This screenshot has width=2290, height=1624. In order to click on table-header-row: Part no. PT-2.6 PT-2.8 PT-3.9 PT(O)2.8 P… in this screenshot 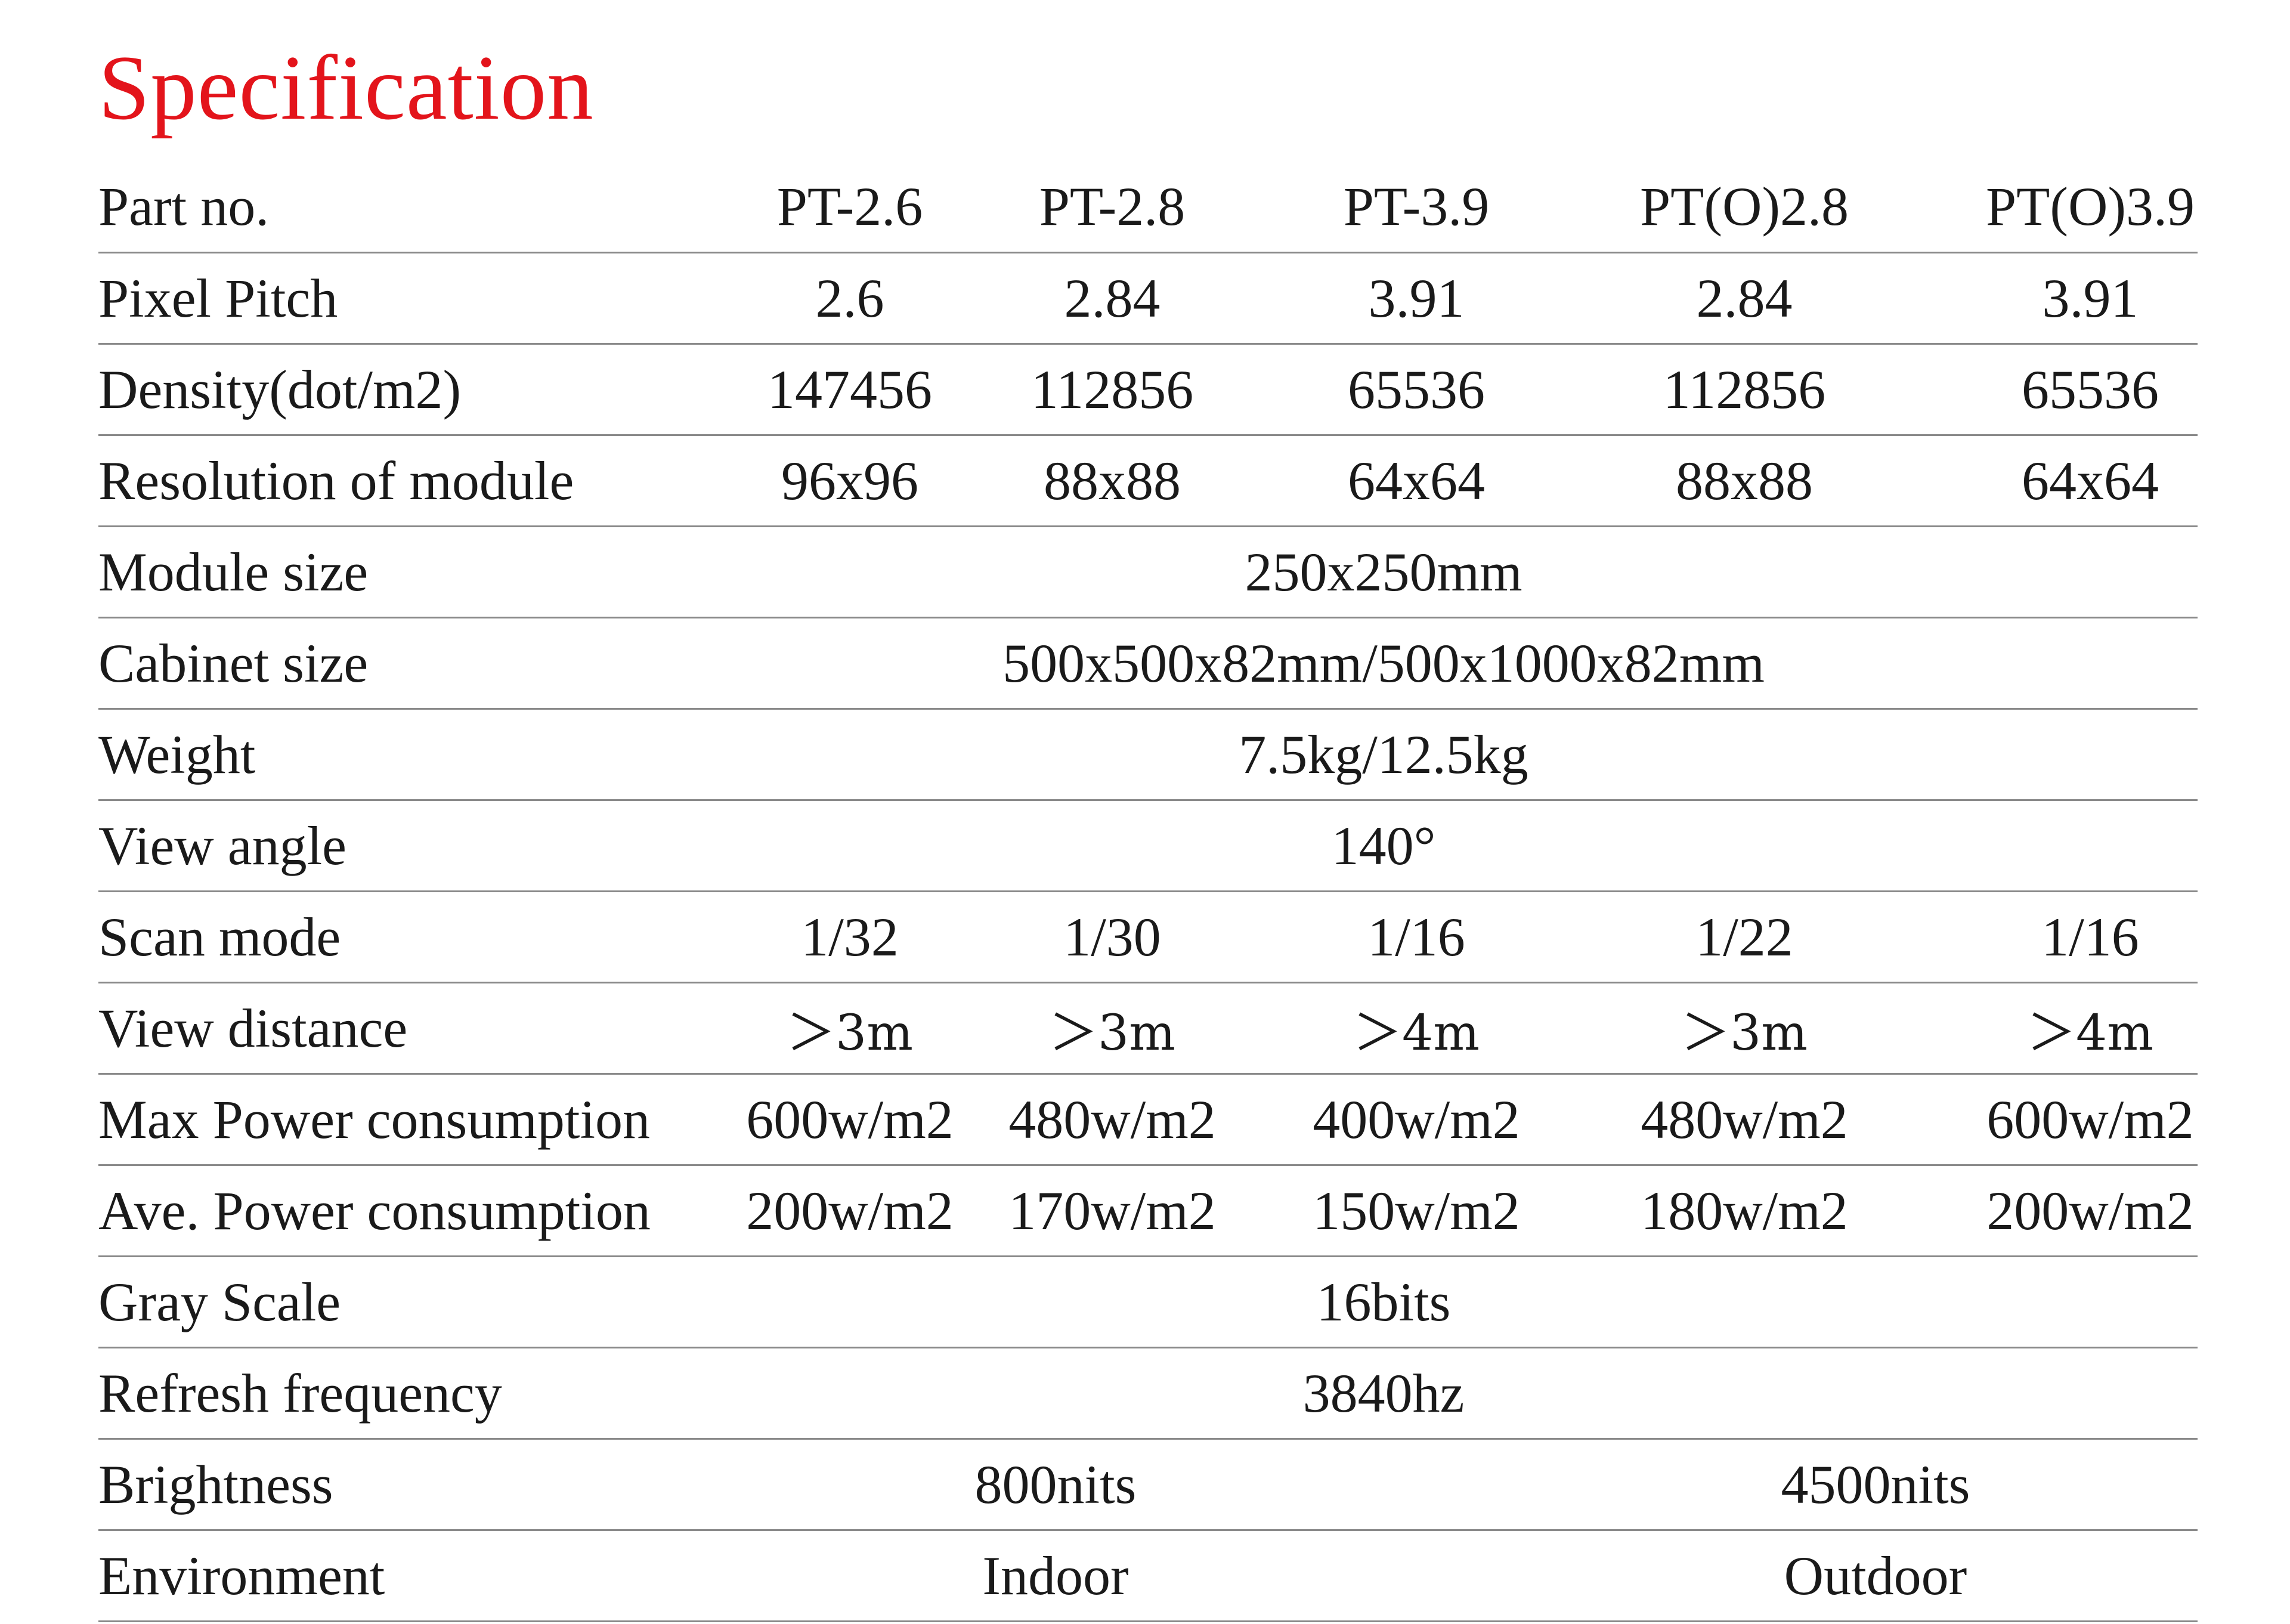, I will do `click(1148, 207)`.